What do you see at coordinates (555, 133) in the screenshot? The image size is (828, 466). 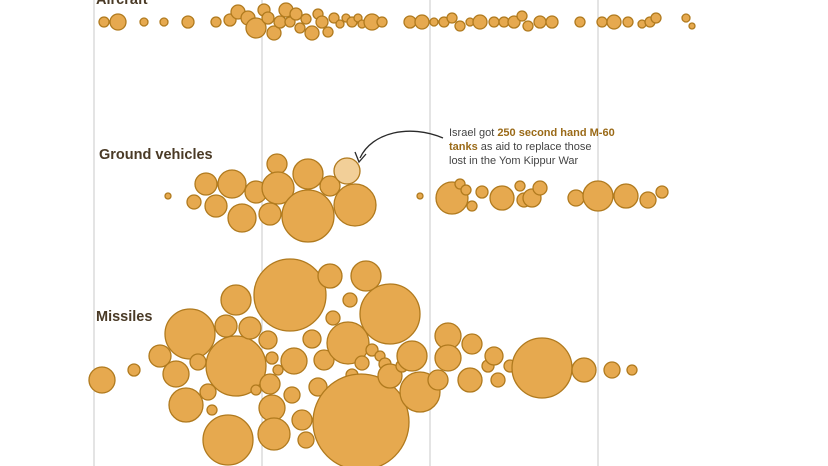 I see `annotation-line-1-highlight: 250 second hand M-60` at bounding box center [555, 133].